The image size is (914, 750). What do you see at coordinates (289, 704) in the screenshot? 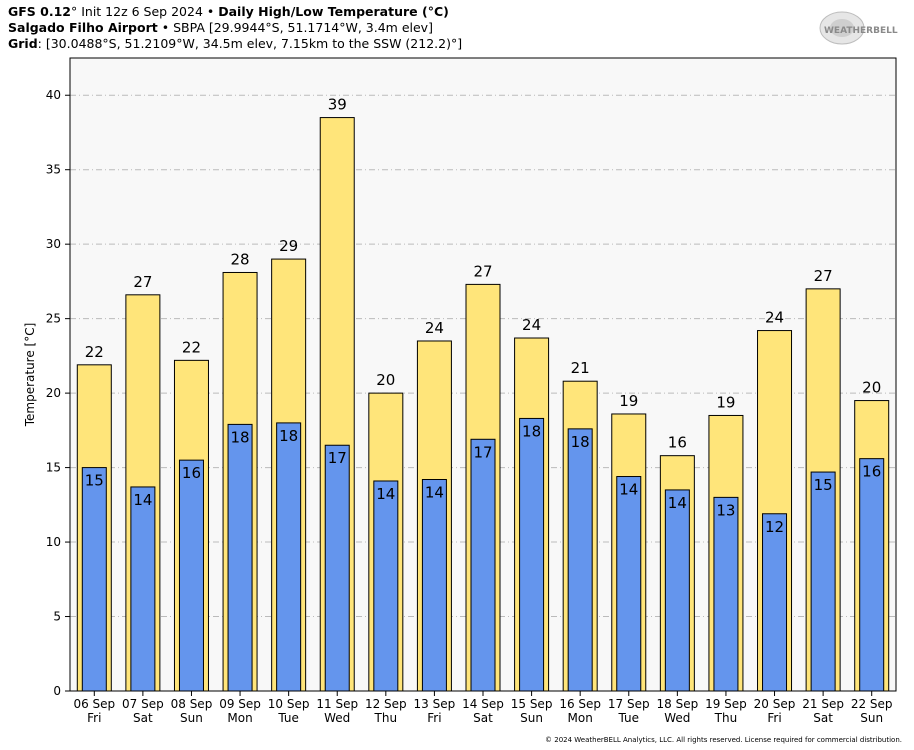
I see `x-tick-label-date: 10 Sep` at bounding box center [289, 704].